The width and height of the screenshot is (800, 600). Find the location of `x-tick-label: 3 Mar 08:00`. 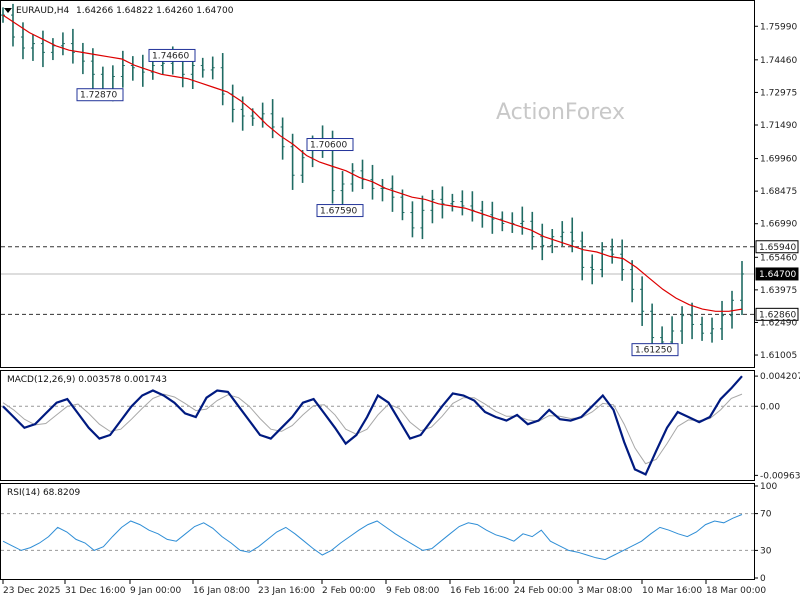

x-tick-label: 3 Mar 08:00 is located at coordinates (605, 591).